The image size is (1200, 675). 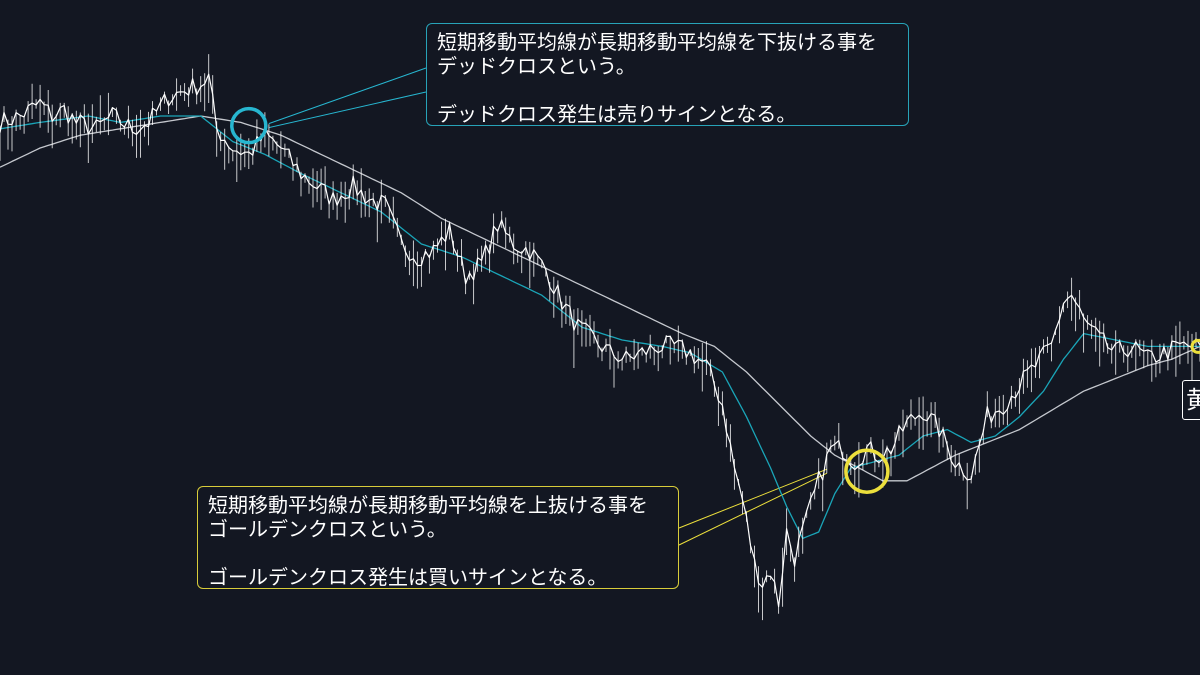 I want to click on dead-cross-text-line3: デッドクロス発生は売りサインとなる。, so click(x=617, y=114).